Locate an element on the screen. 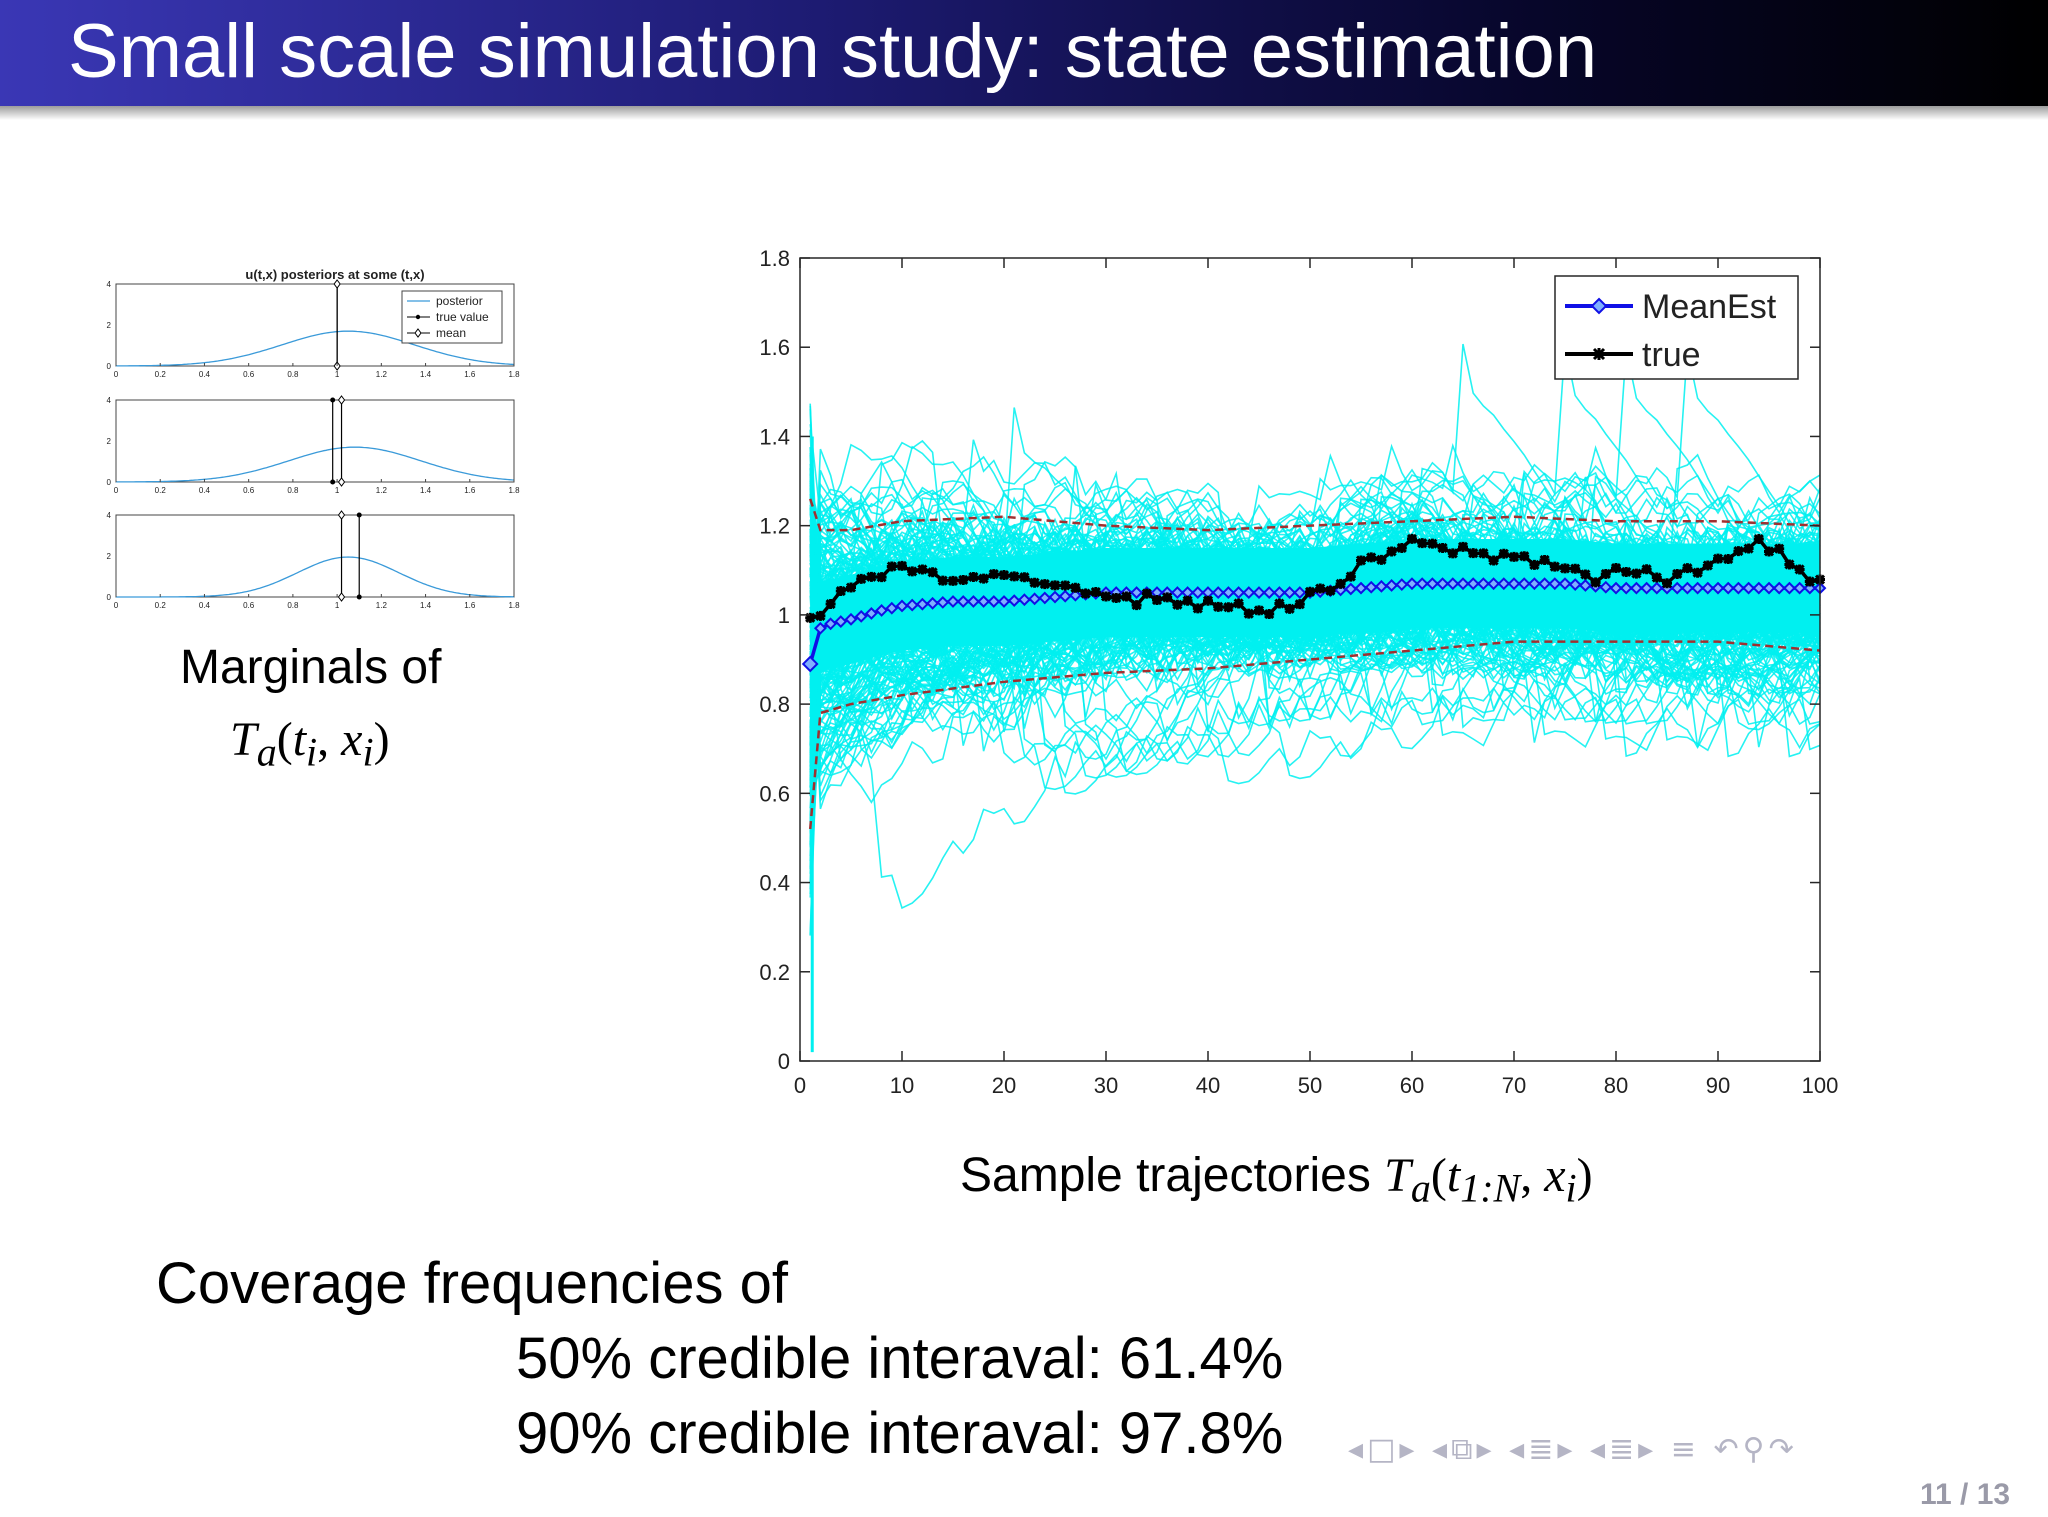  small-x-tick-label: 0.4 is located at coordinates (205, 490).